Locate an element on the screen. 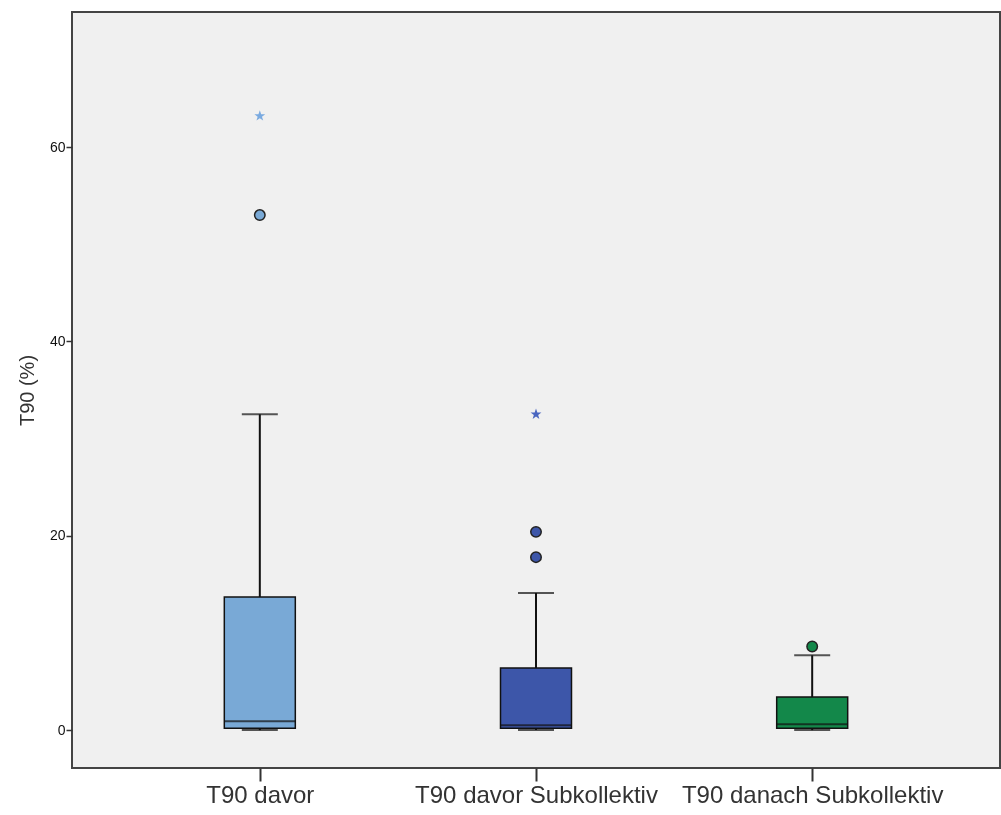 The height and width of the screenshot is (815, 1001). y-tick-label: 60 is located at coordinates (57, 146).